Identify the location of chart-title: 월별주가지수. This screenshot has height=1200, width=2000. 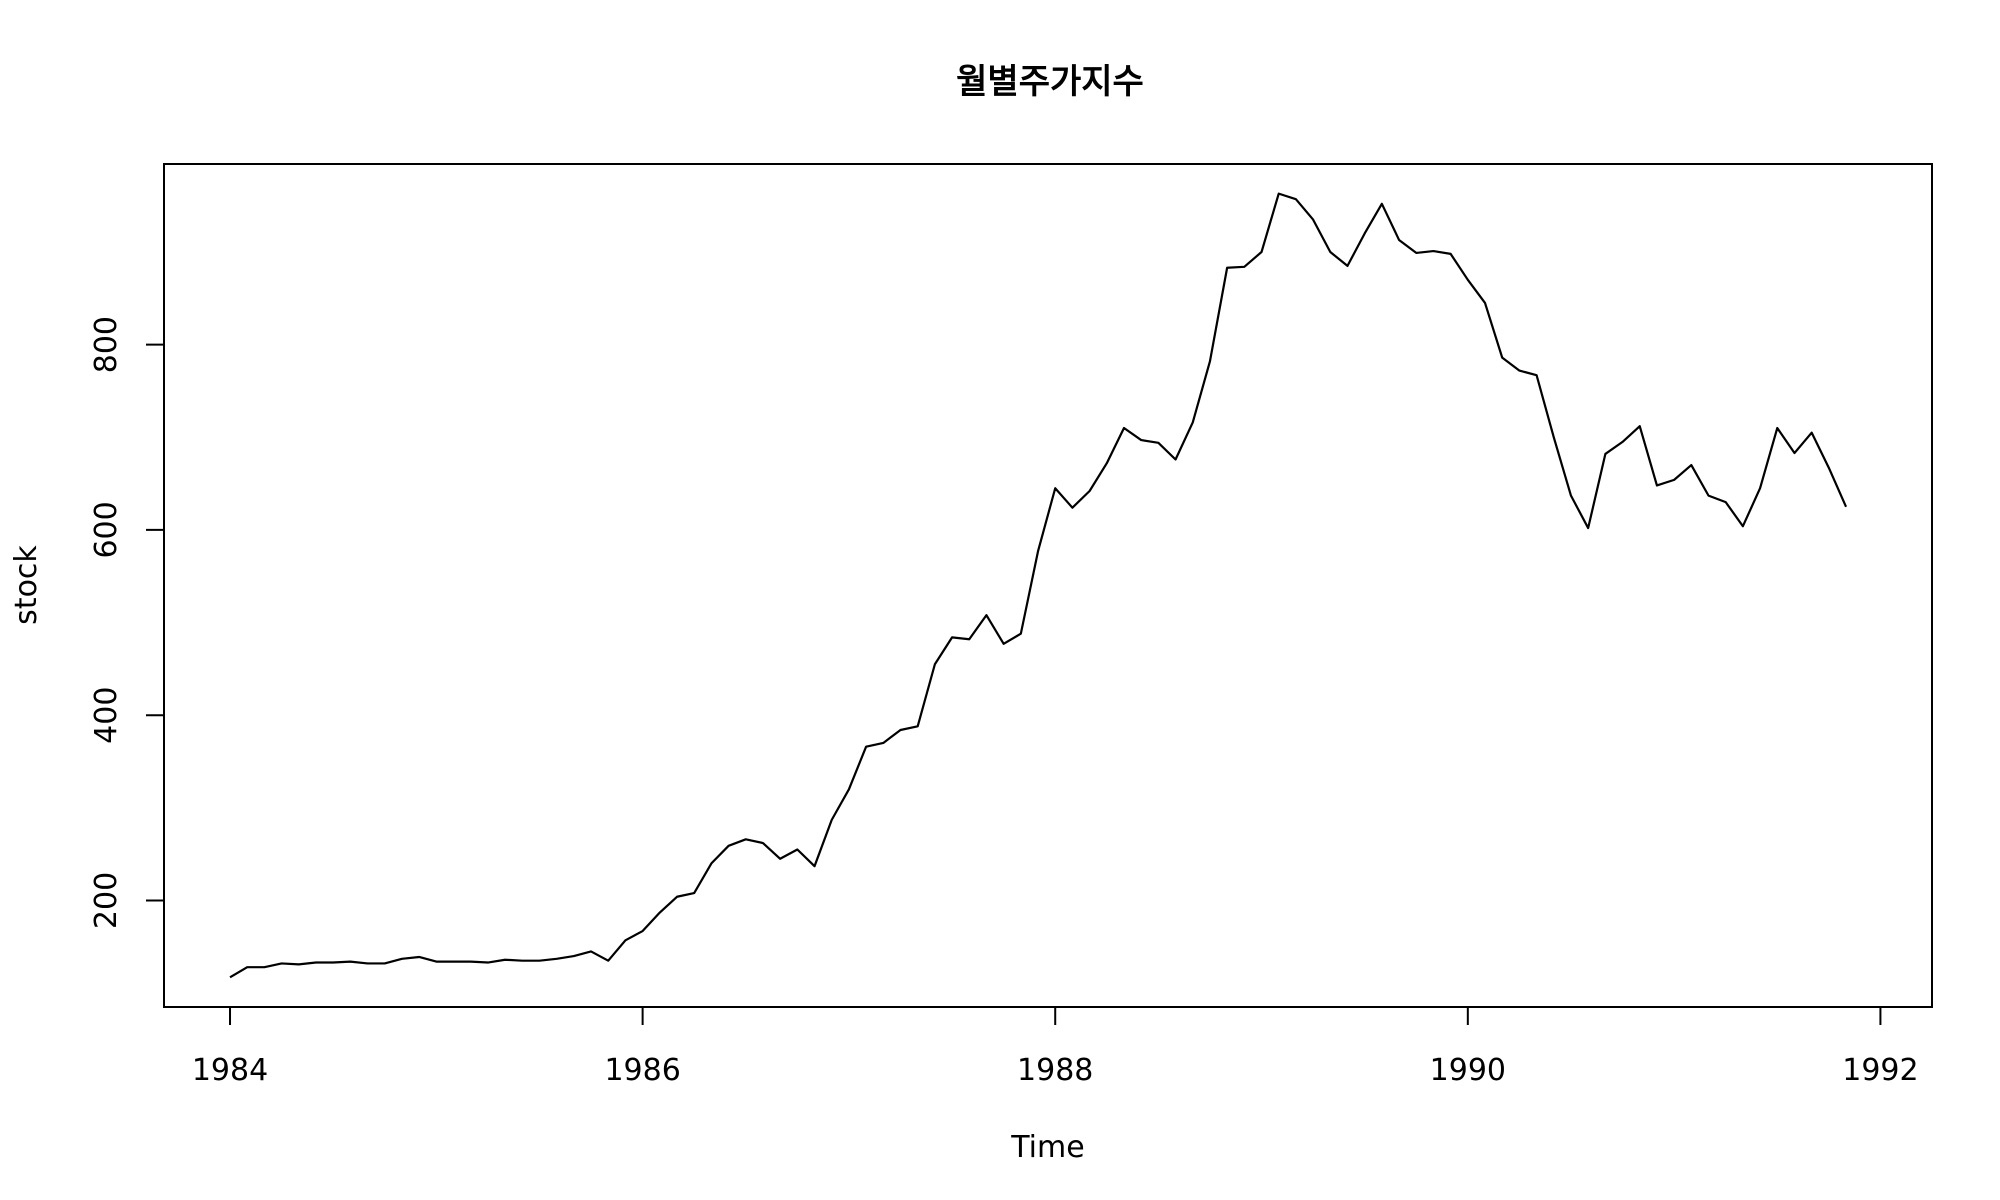
(1050, 82).